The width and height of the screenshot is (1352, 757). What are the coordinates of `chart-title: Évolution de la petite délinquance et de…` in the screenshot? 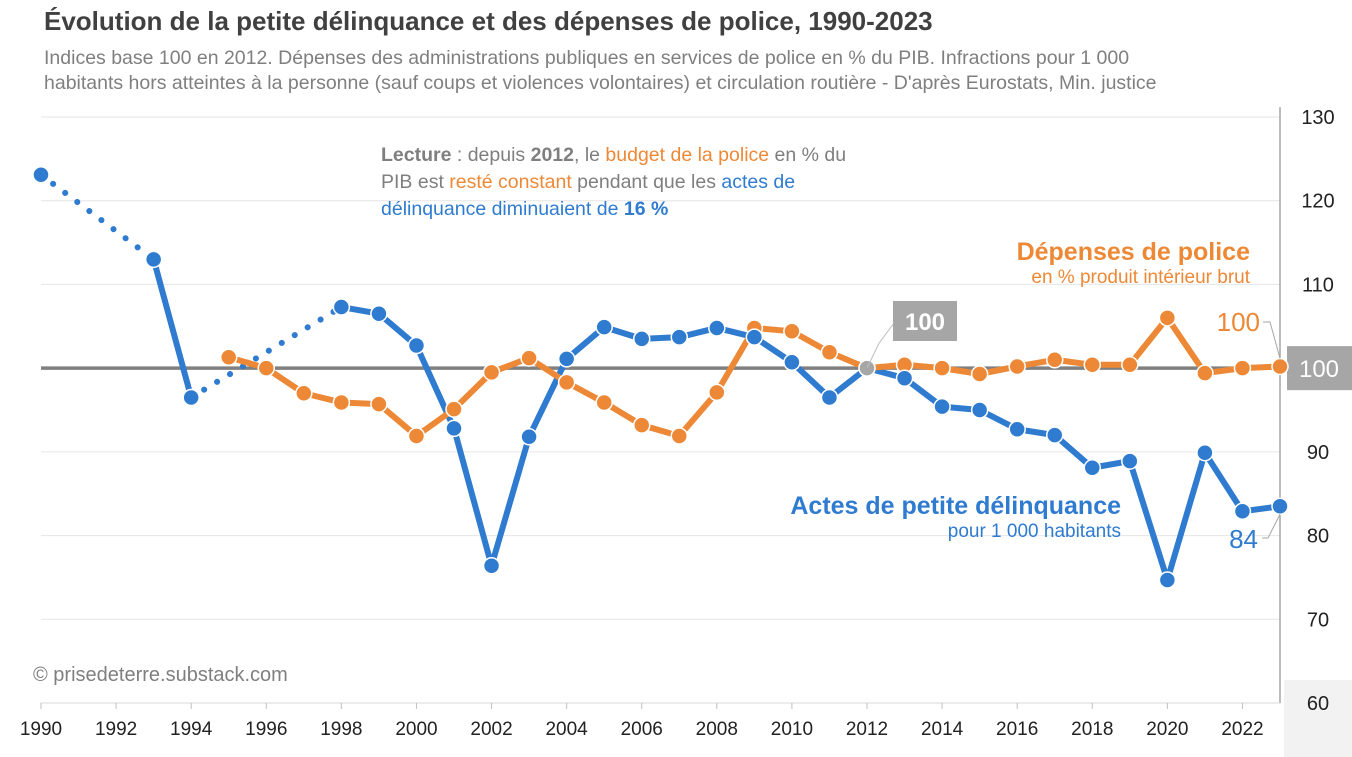 It's located at (488, 21).